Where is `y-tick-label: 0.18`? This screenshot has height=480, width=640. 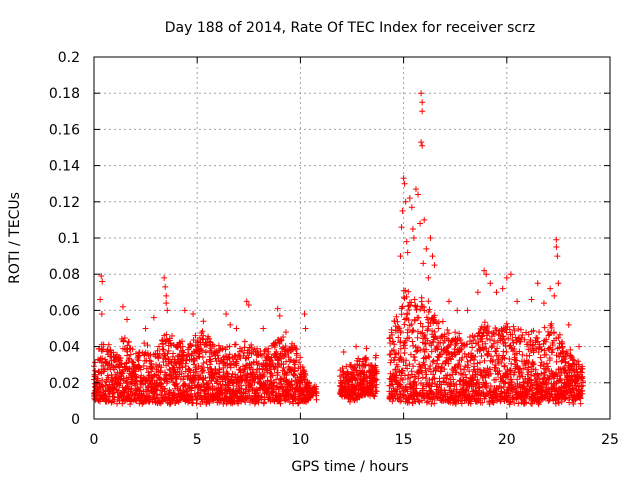 y-tick-label: 0.18 is located at coordinates (64, 94).